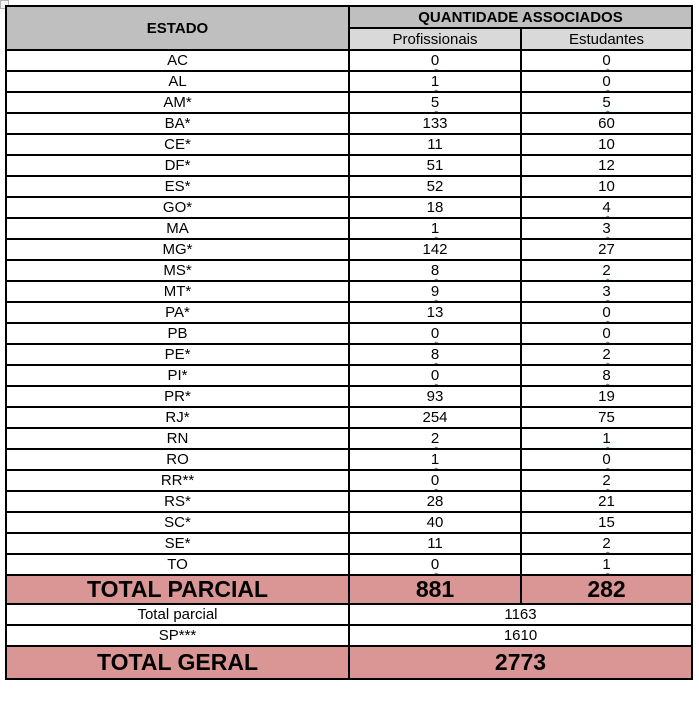 The height and width of the screenshot is (724, 699). What do you see at coordinates (520, 662) in the screenshot?
I see `total-geral-value: 2773` at bounding box center [520, 662].